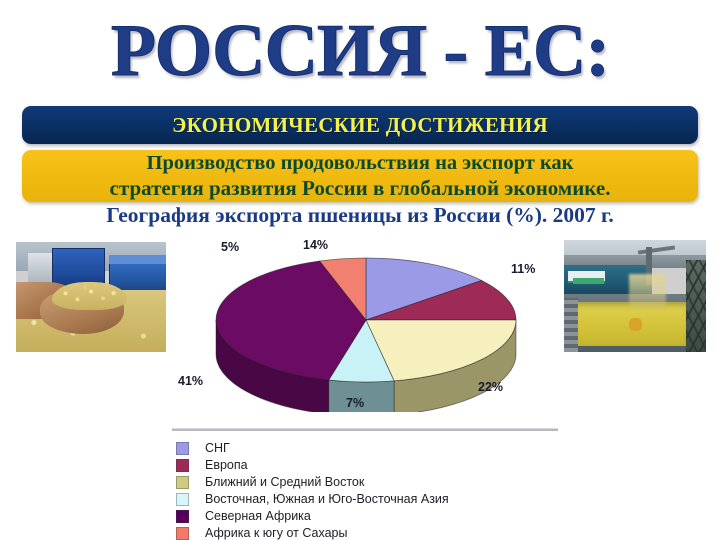 This screenshot has width=720, height=540. What do you see at coordinates (226, 465) in the screenshot?
I see `legend-label-2: Европа` at bounding box center [226, 465].